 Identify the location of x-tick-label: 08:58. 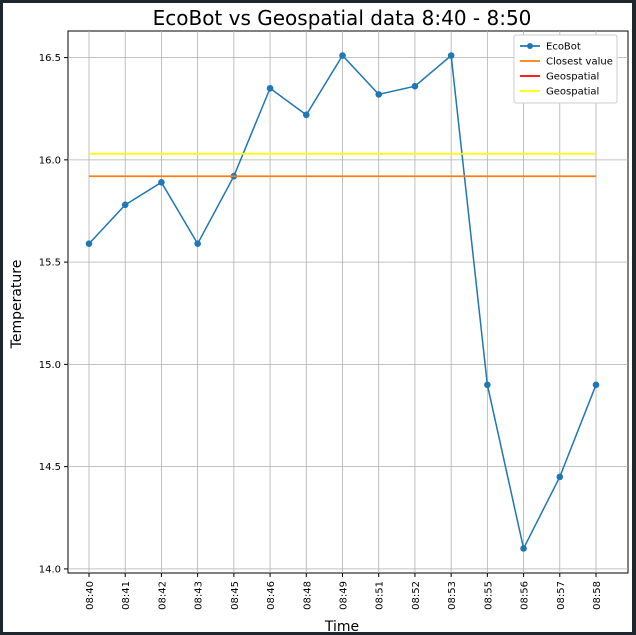
(597, 595).